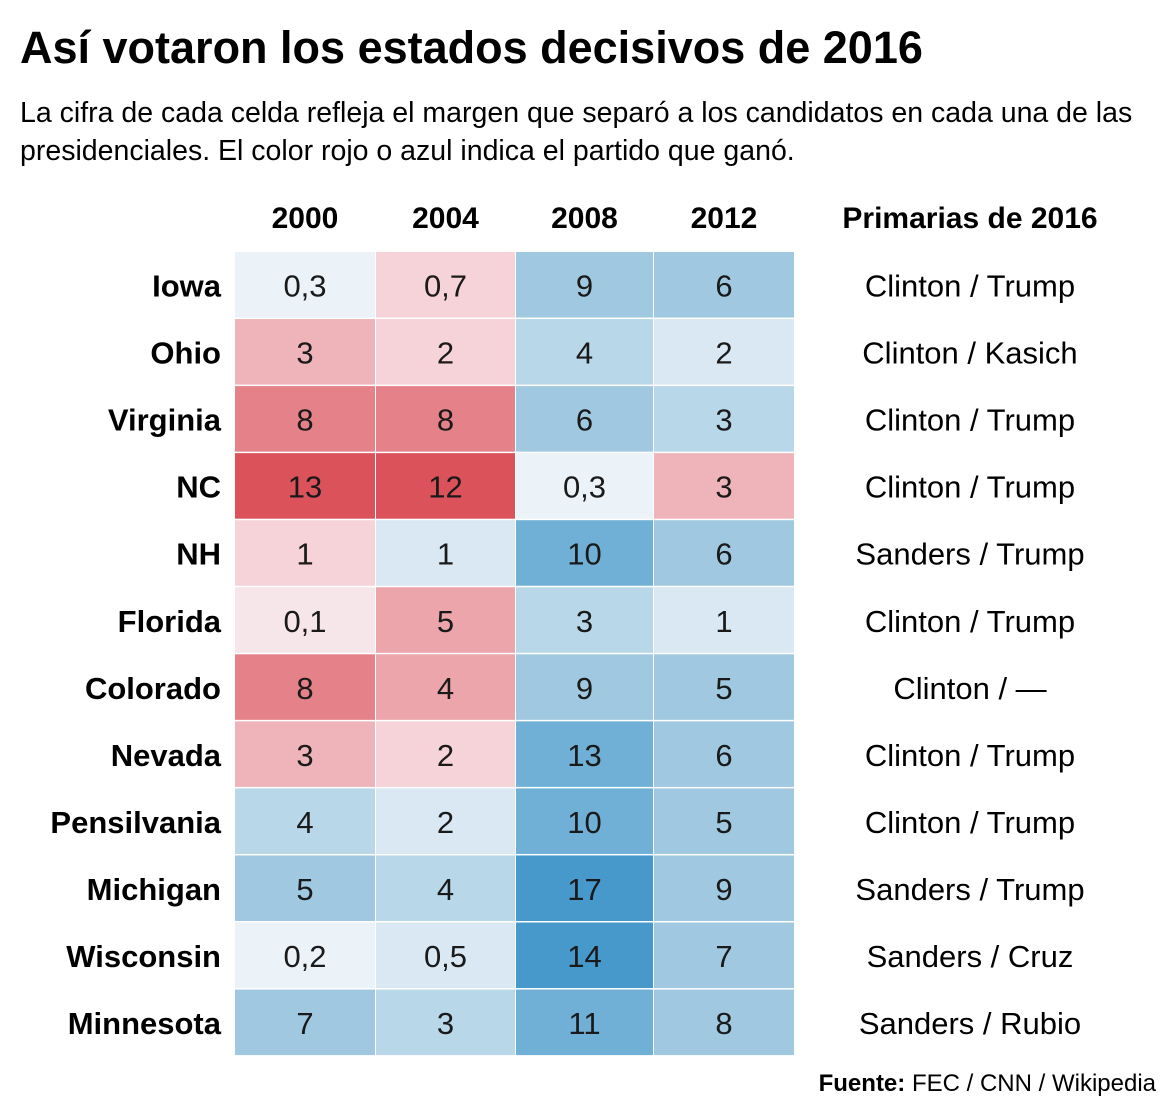 This screenshot has width=1174, height=1116. Describe the element at coordinates (305, 218) in the screenshot. I see `column-header-2000: 2000` at that location.